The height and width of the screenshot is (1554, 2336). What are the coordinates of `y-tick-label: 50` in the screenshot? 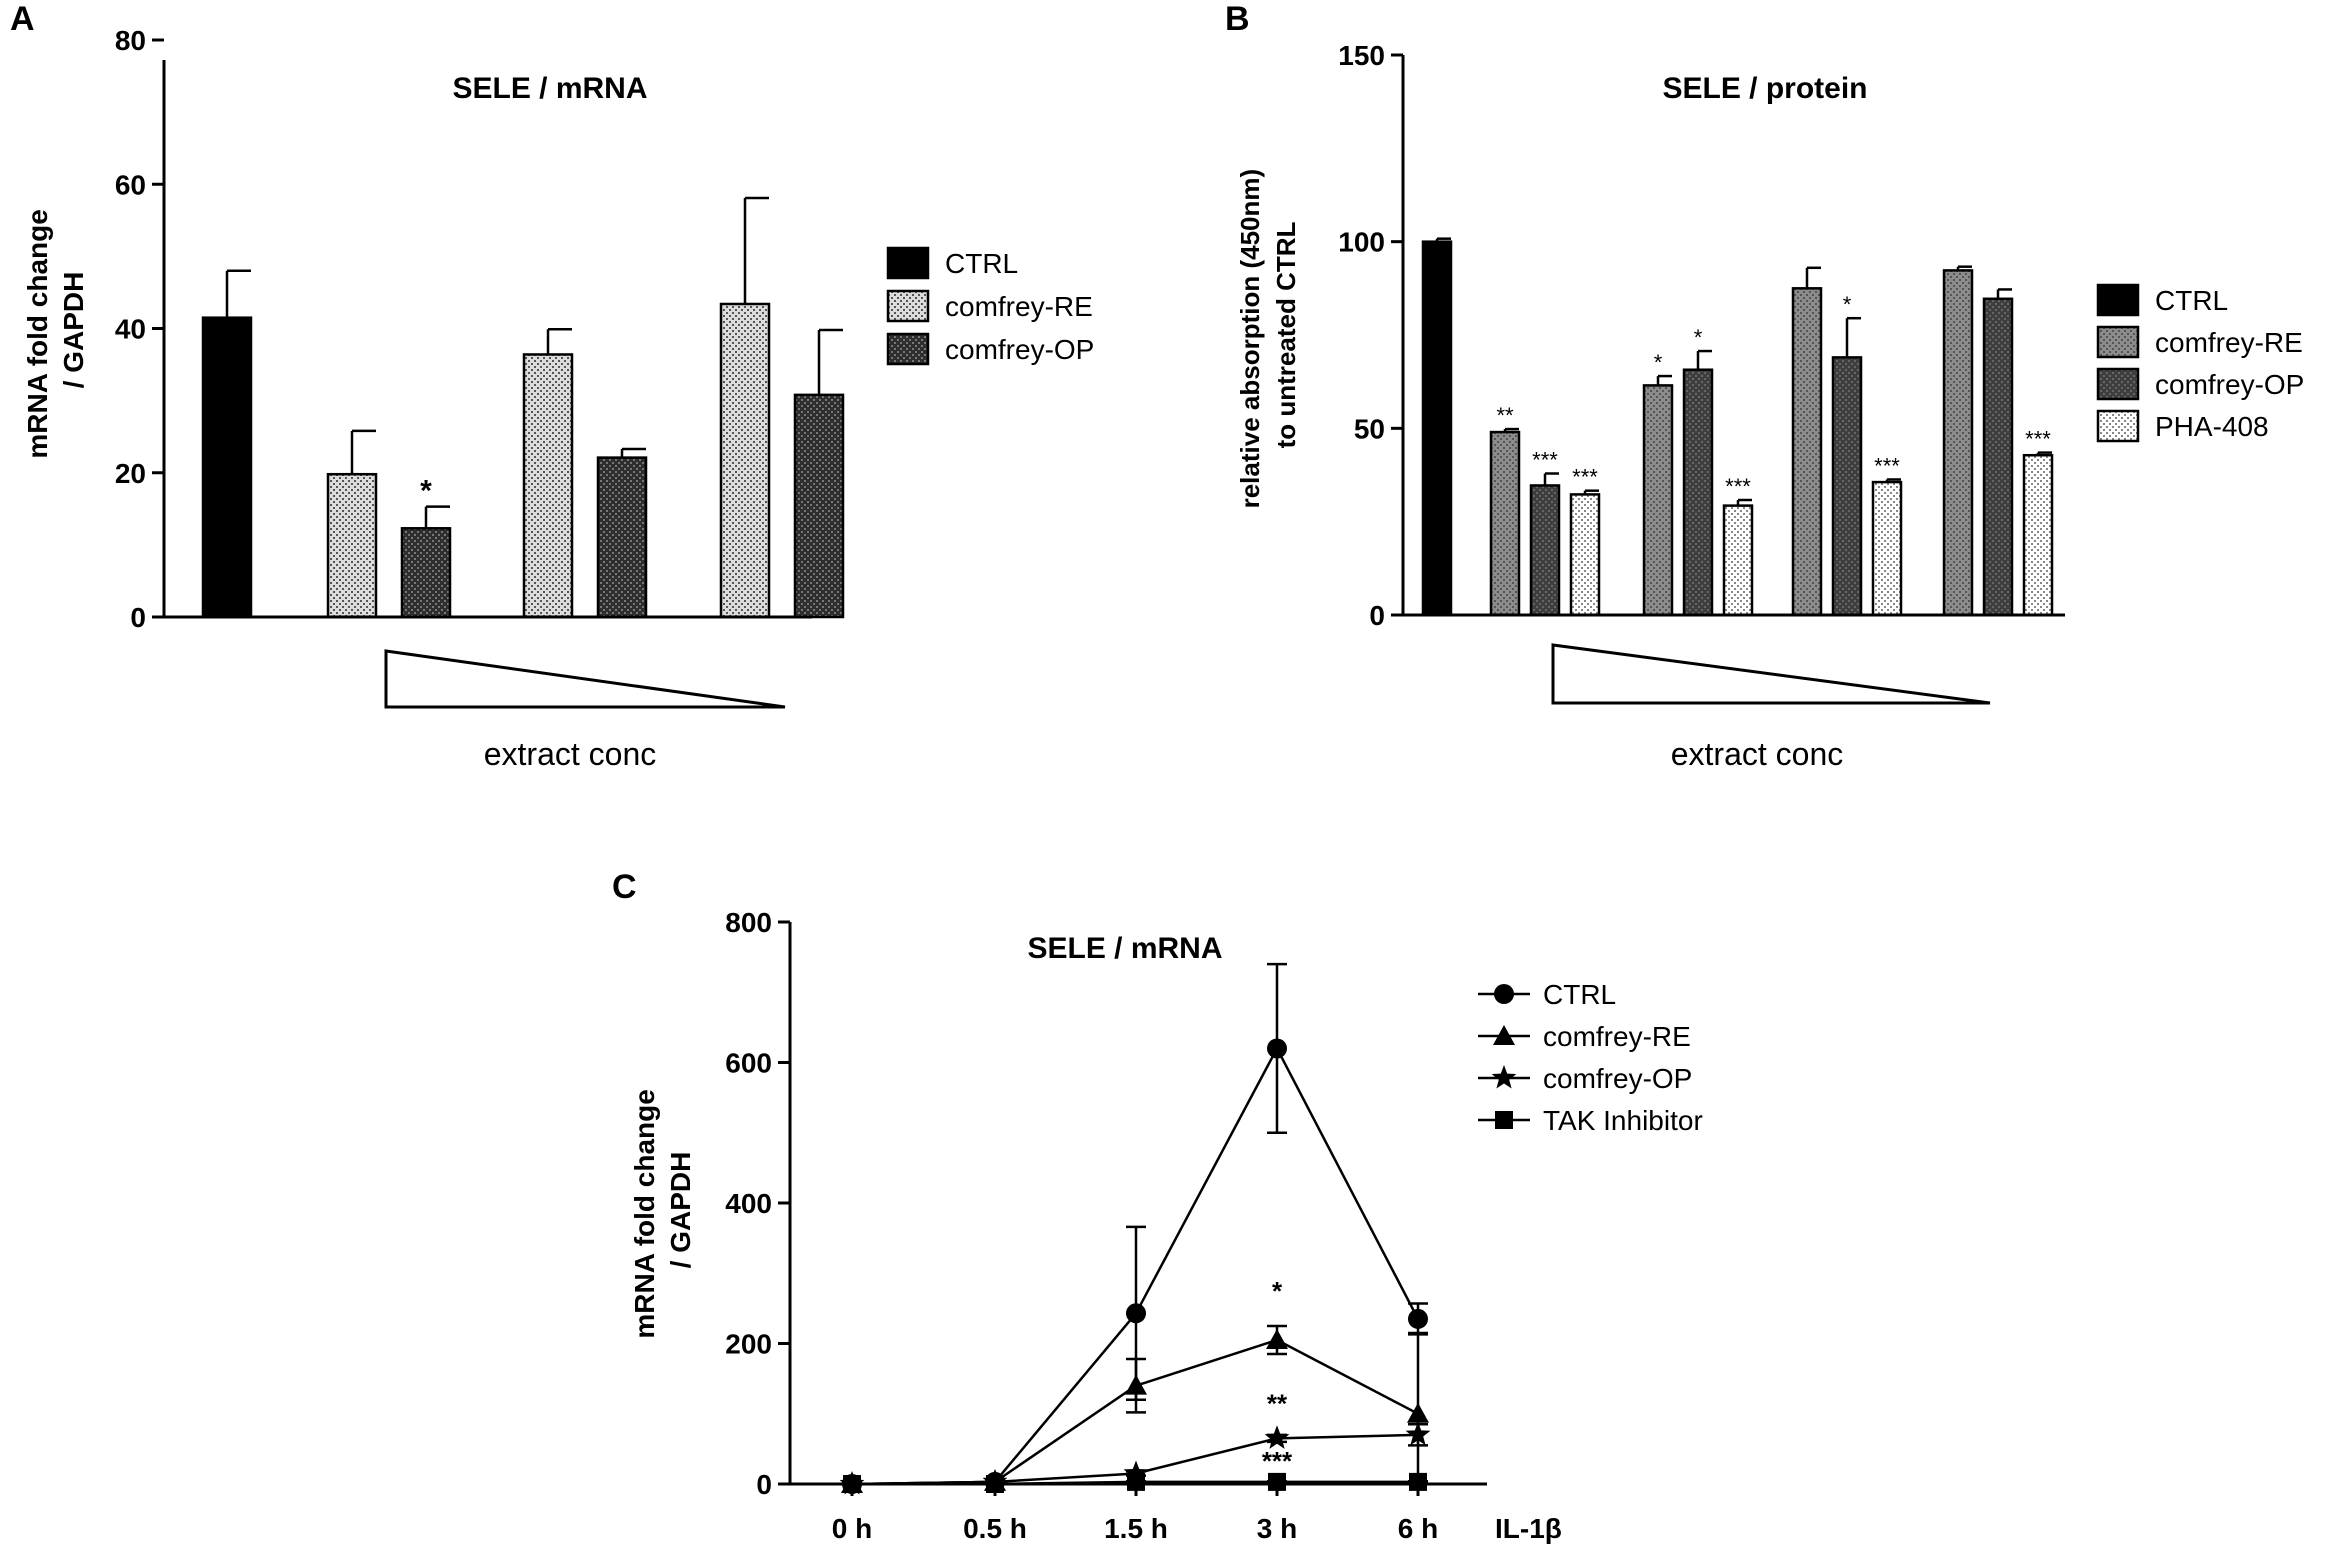 It's located at (1369, 428).